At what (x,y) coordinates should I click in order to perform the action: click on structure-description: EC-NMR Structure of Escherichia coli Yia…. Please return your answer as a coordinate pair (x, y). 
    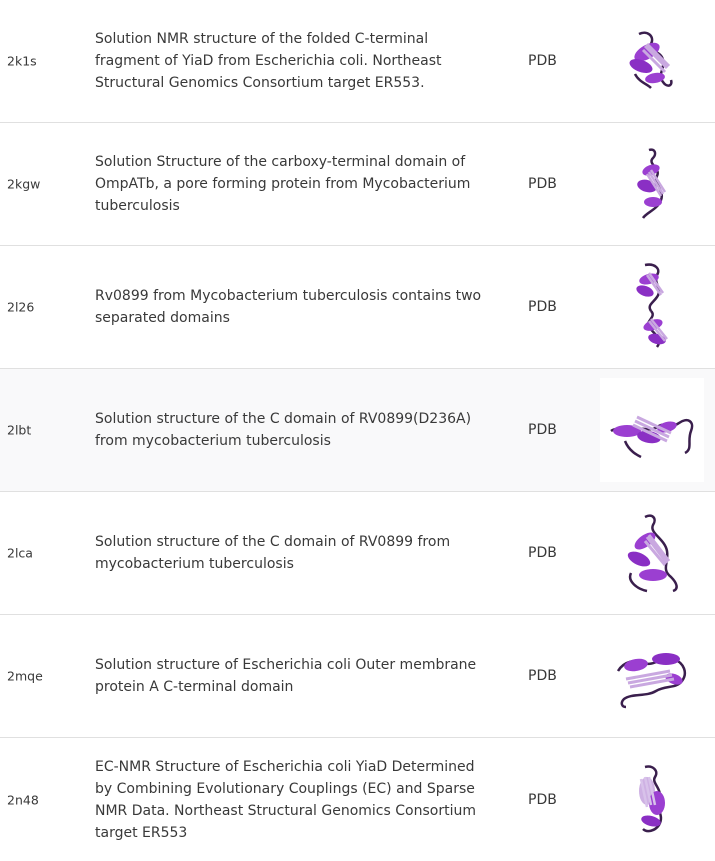
    Looking at the image, I should click on (285, 799).